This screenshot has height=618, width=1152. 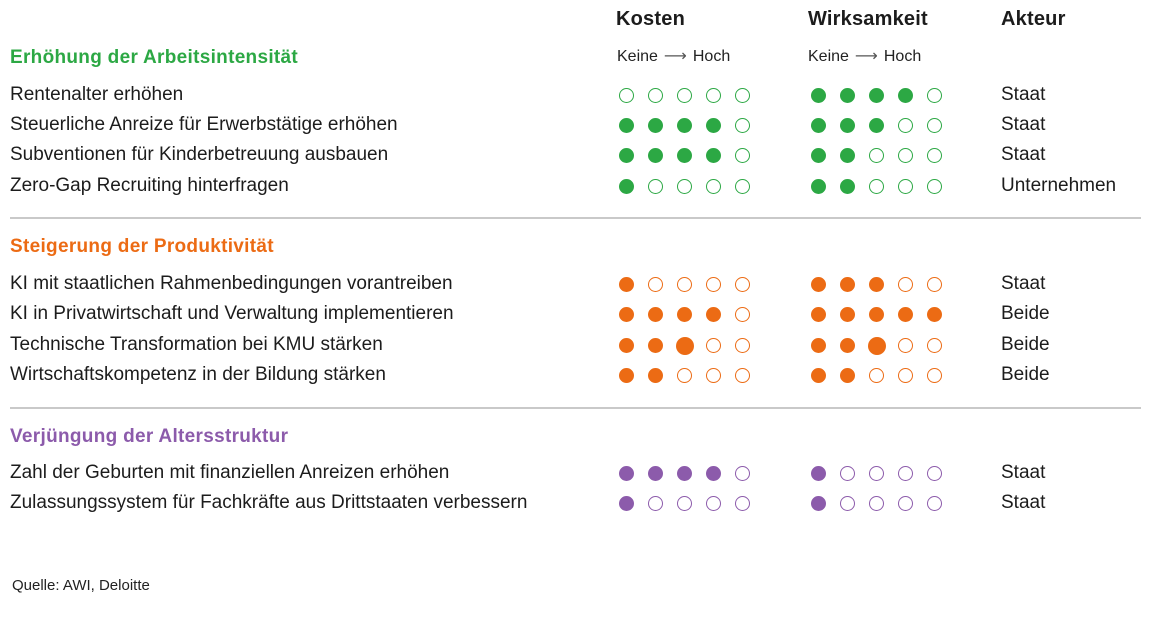 I want to click on section-title-produktivitaet: Steigerung der Produktivität, so click(x=142, y=246).